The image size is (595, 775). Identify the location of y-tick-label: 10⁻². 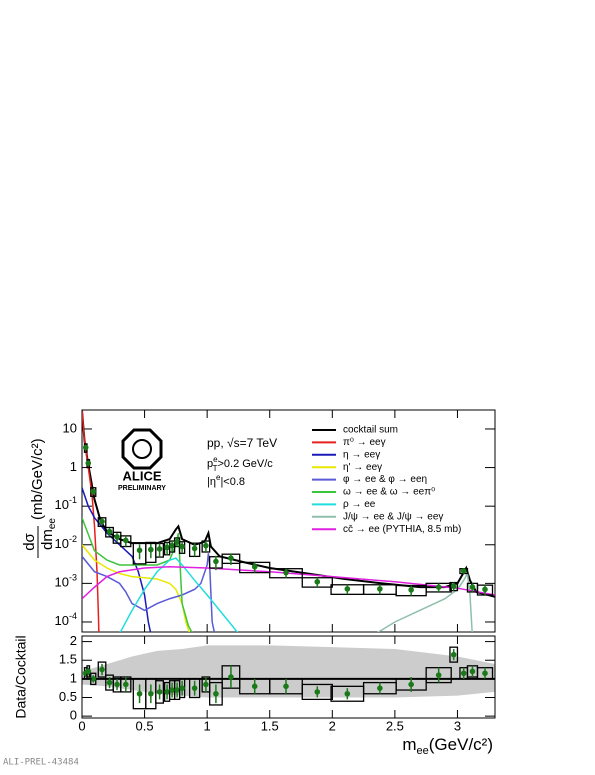
(66, 542).